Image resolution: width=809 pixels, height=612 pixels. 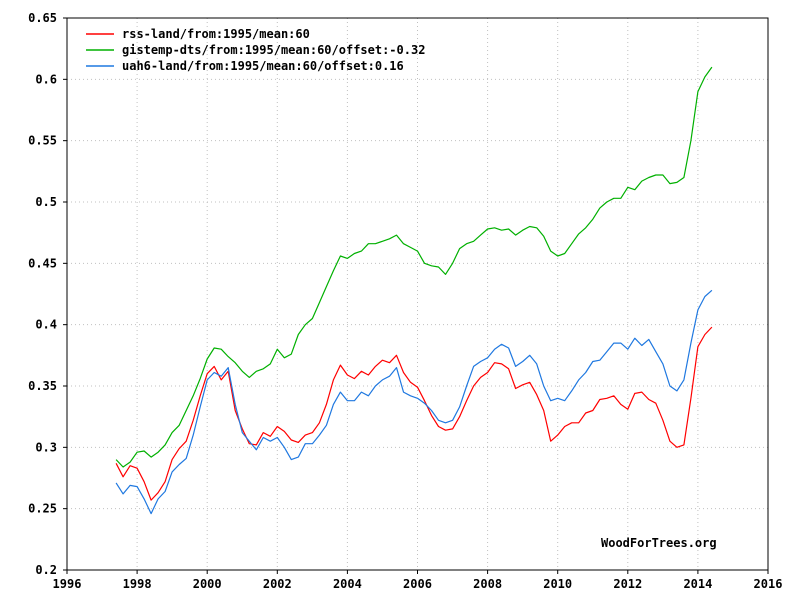 What do you see at coordinates (697, 584) in the screenshot?
I see `x-tick-label: 2014` at bounding box center [697, 584].